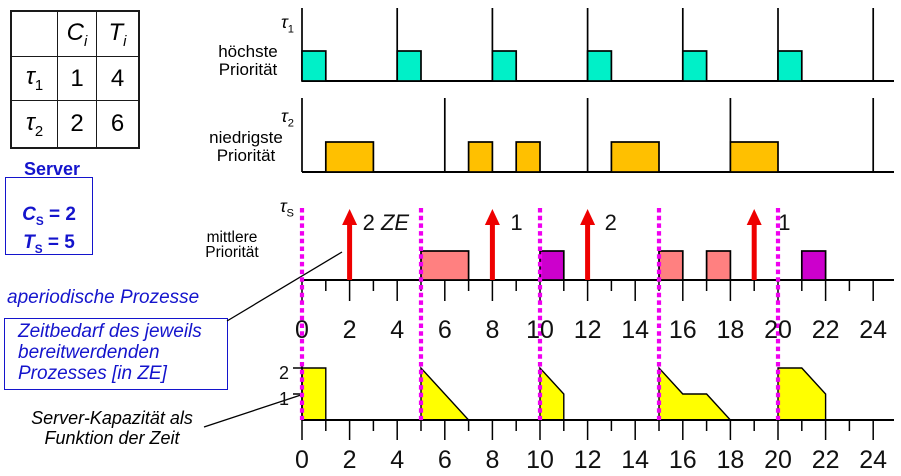  What do you see at coordinates (276, 118) in the screenshot?
I see `task2-row-label: τ2` at bounding box center [276, 118].